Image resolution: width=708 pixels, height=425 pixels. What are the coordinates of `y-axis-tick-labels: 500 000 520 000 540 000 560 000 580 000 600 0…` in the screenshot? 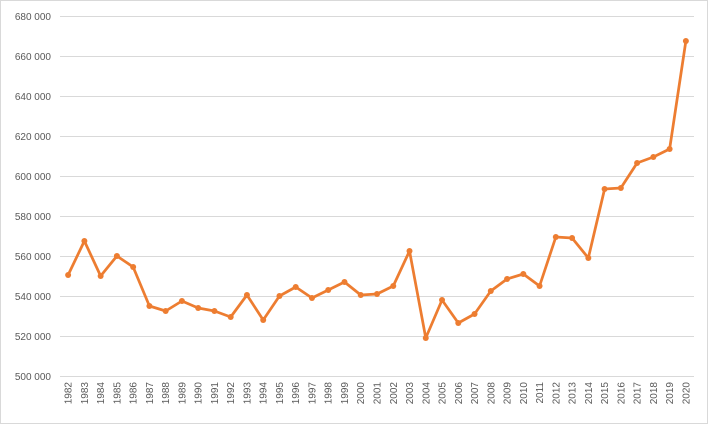 It's located at (33, 197).